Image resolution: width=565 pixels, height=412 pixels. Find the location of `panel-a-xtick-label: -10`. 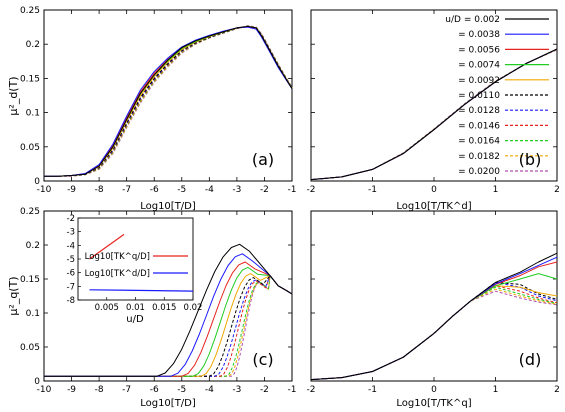

panel-a-xtick-label: -10 is located at coordinates (44, 190).